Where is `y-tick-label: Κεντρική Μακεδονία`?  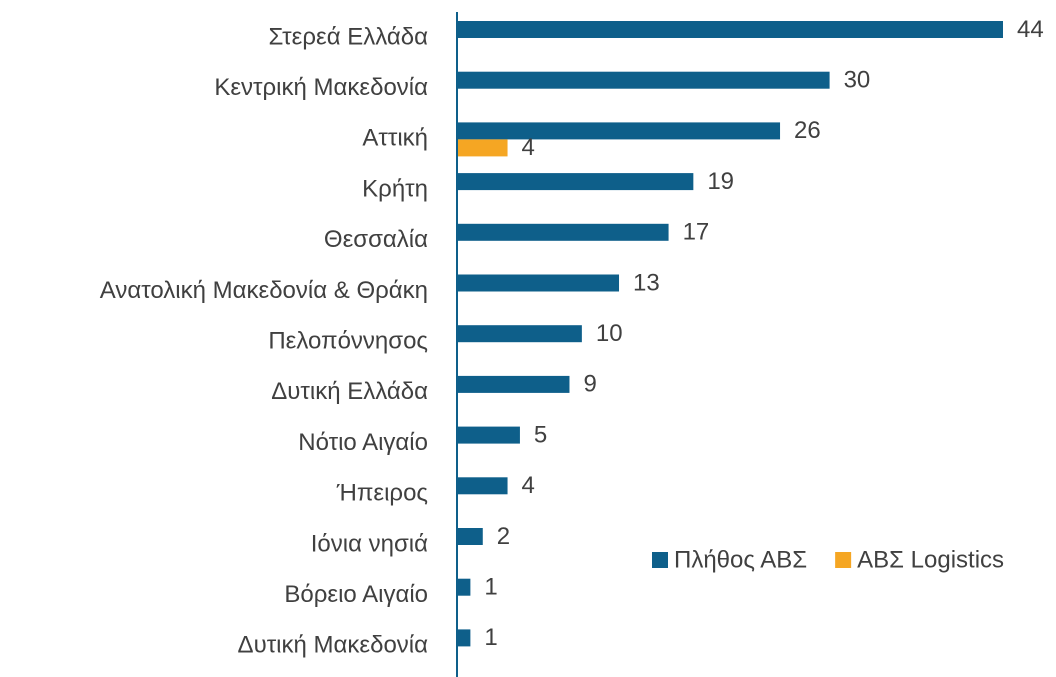
y-tick-label: Κεντρική Μακεδονία is located at coordinates (321, 87).